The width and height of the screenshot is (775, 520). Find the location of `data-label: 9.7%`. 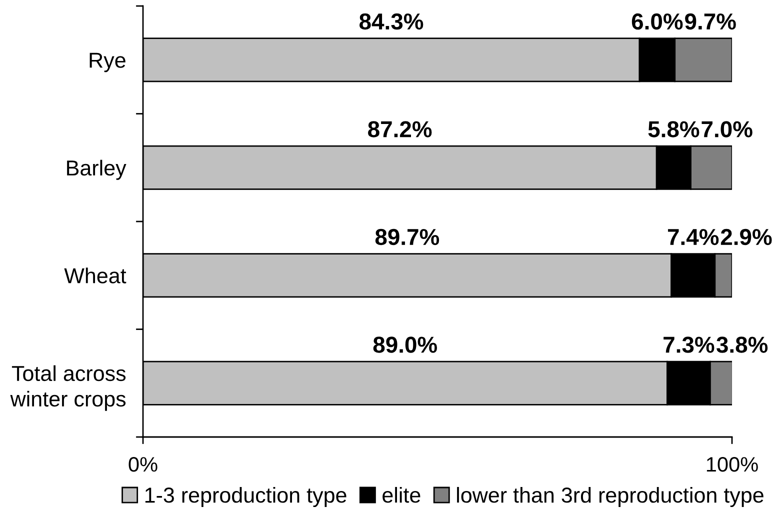

data-label: 9.7% is located at coordinates (710, 21).